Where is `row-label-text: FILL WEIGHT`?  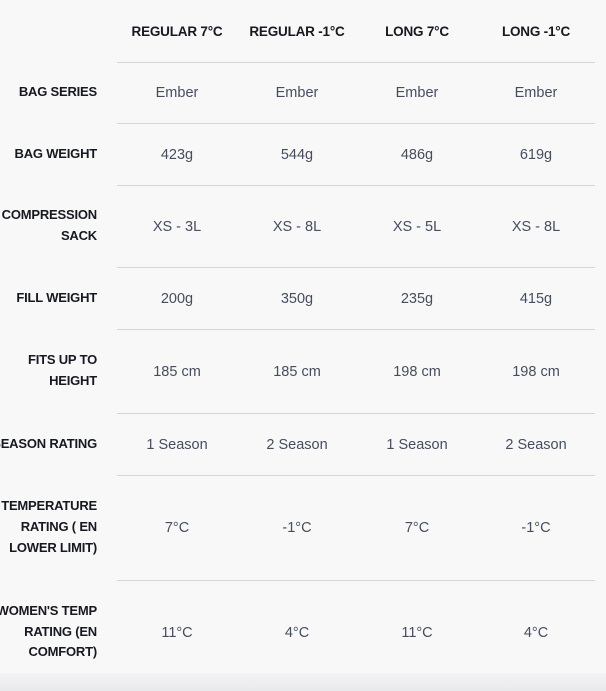
row-label-text: FILL WEIGHT is located at coordinates (56, 297).